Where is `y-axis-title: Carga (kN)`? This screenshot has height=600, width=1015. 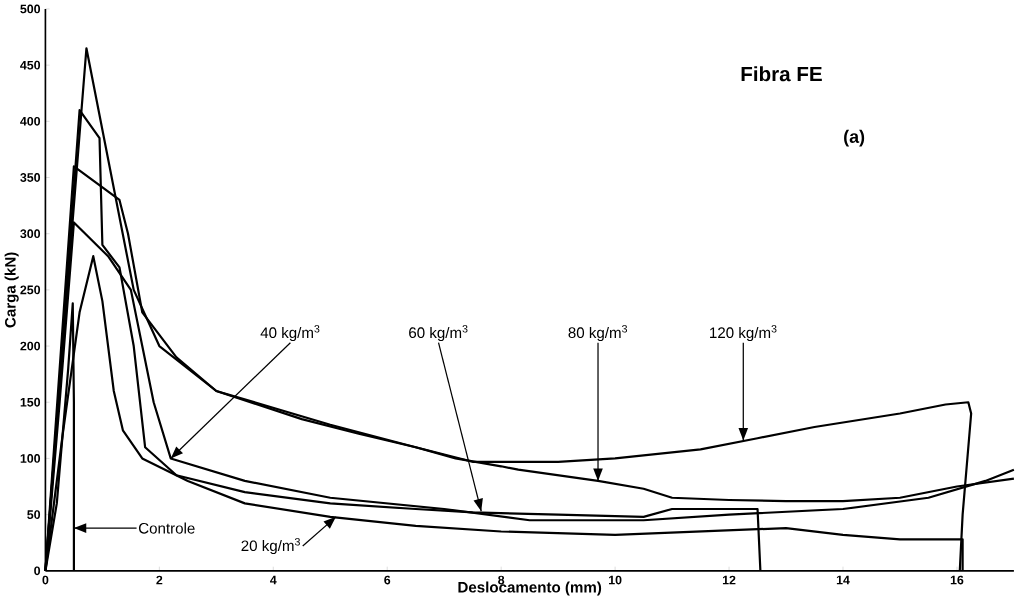 y-axis-title: Carga (kN) is located at coordinates (11, 290).